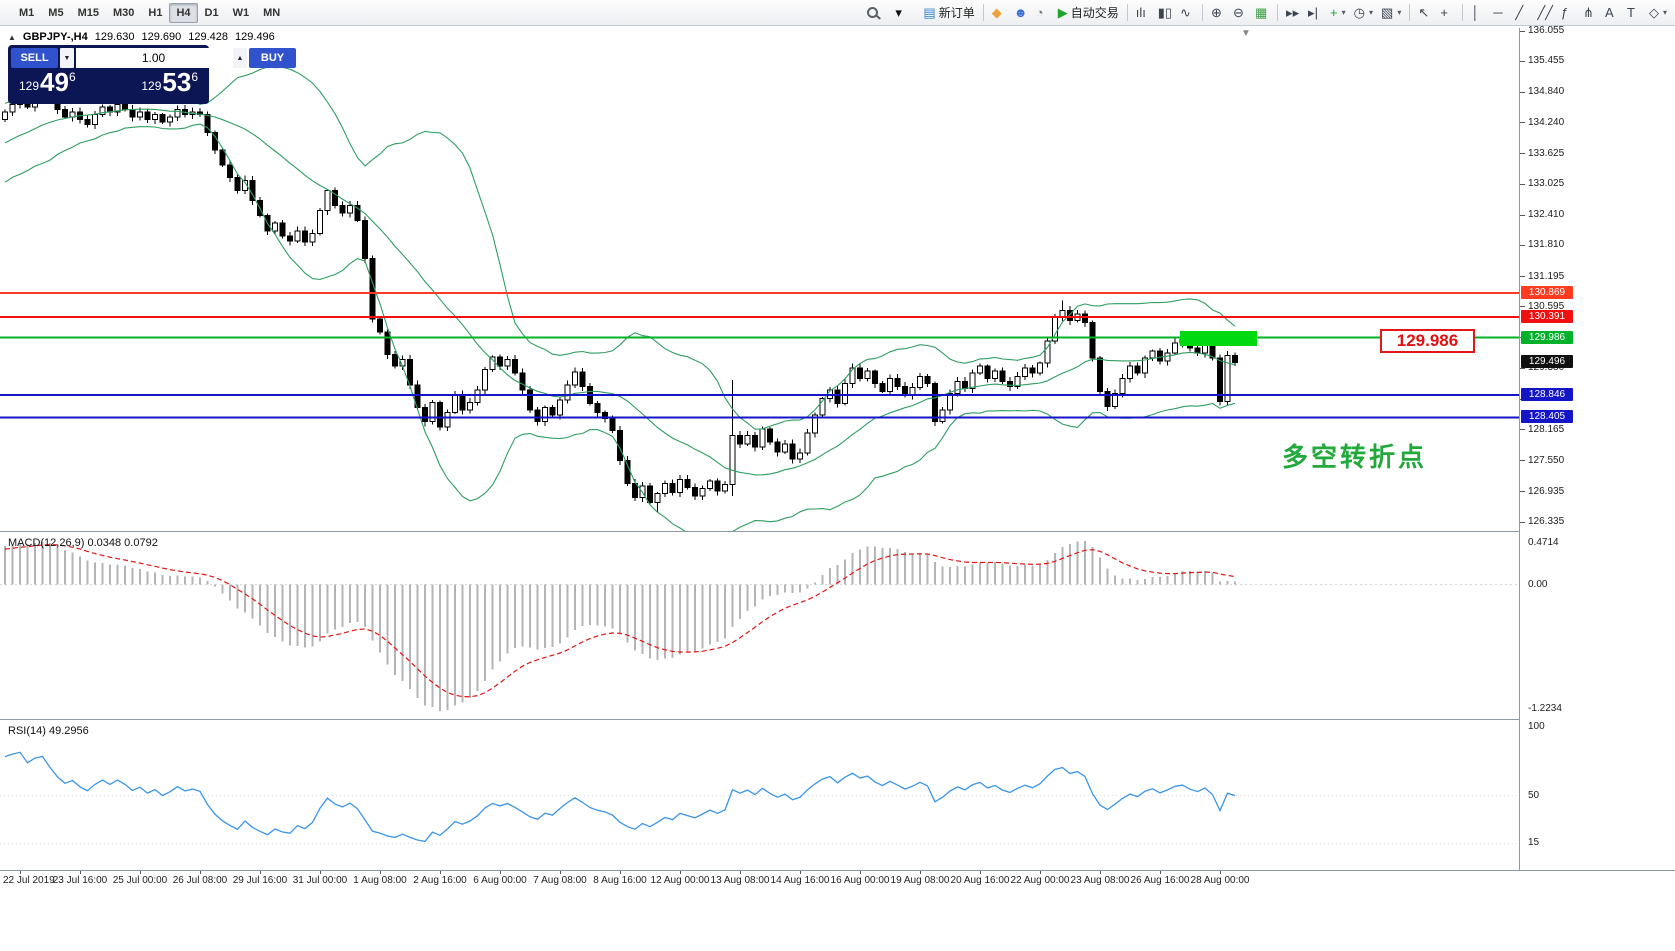 The image size is (1675, 951). I want to click on pitchfork-button: ⋔, so click(1590, 13).